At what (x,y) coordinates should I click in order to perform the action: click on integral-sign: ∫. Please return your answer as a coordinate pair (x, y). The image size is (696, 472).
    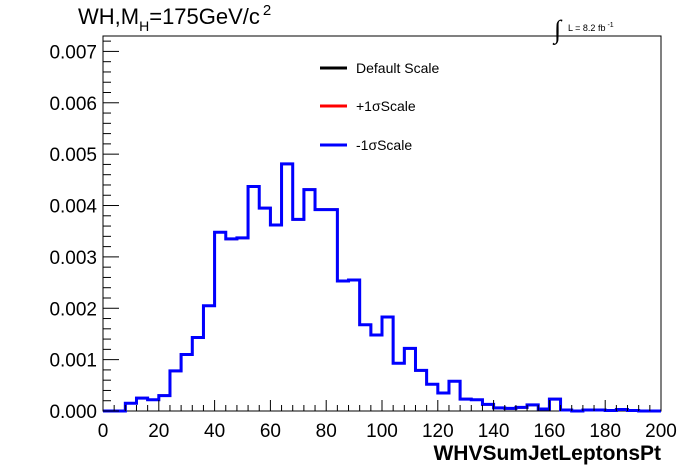
    Looking at the image, I should click on (557, 30).